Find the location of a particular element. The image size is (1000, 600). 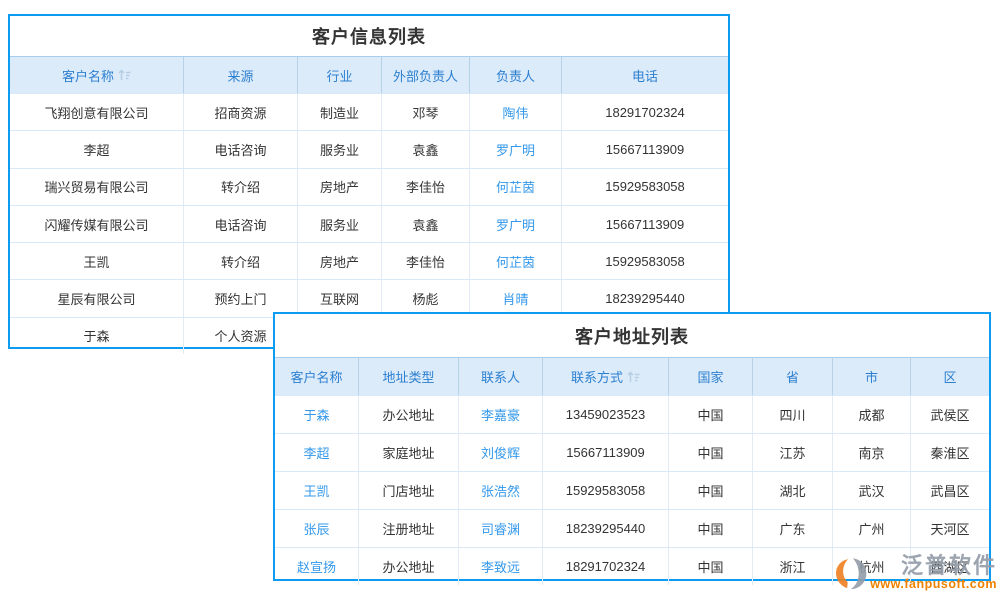

table-cell: 制造业 is located at coordinates (340, 112).